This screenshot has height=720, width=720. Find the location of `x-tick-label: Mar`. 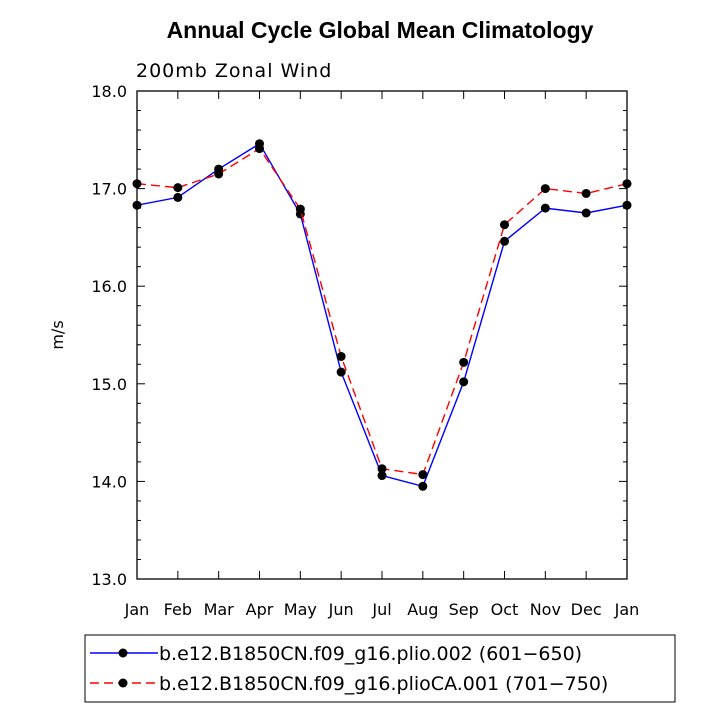

x-tick-label: Mar is located at coordinates (219, 609).